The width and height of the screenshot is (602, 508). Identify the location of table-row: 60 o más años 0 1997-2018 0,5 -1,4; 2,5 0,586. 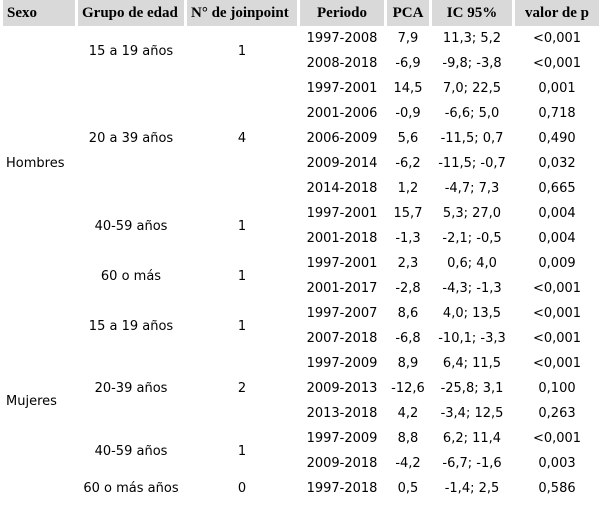
(301, 488).